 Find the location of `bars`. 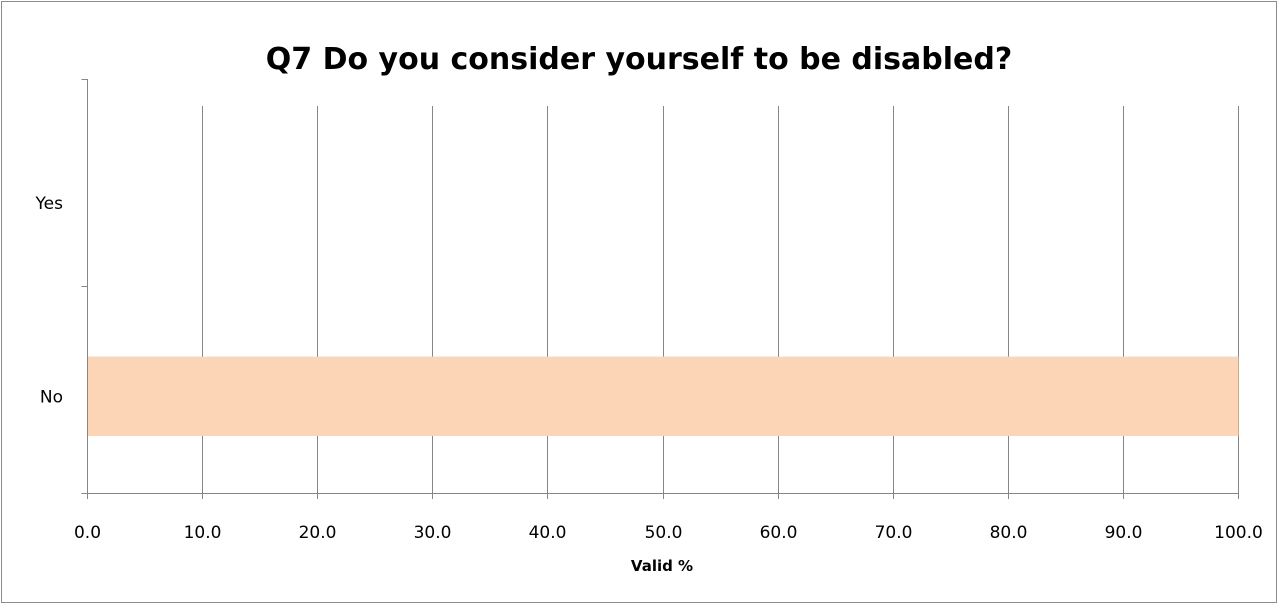

bars is located at coordinates (663, 396).